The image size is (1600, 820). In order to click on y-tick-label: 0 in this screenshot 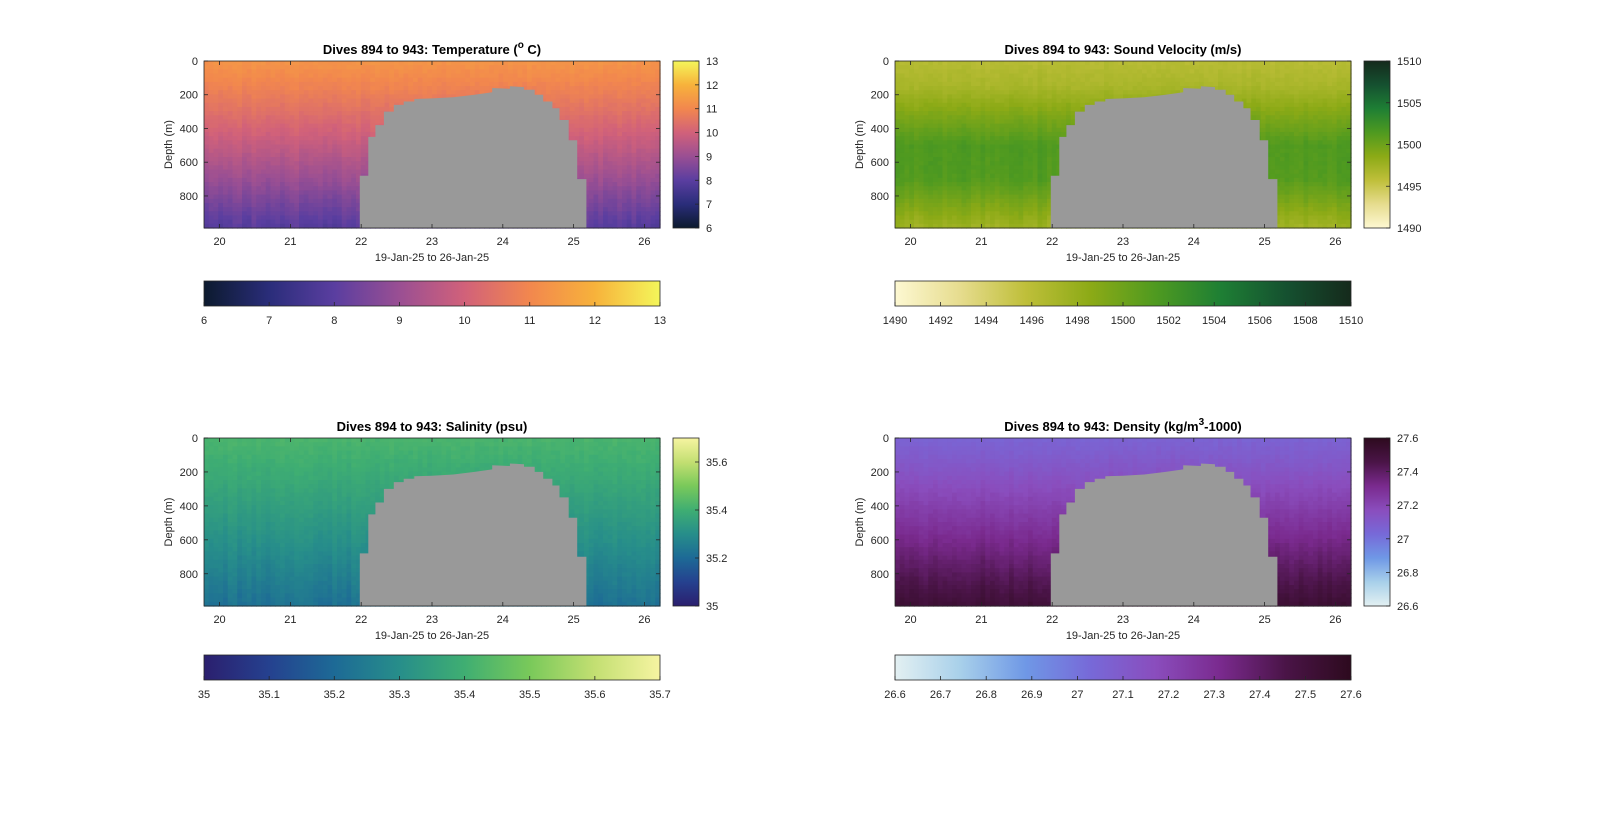, I will do `click(195, 62)`.